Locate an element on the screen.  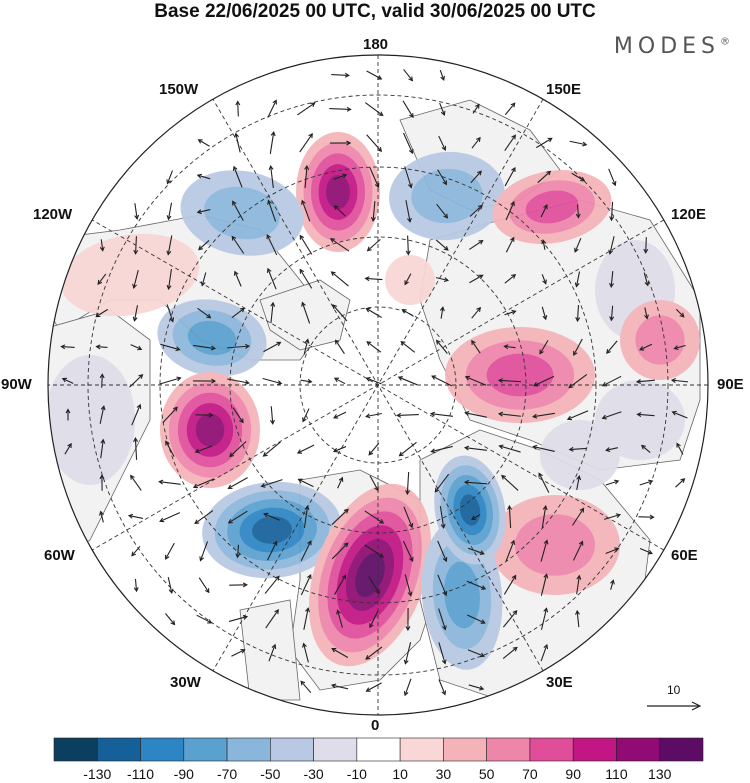
colorbar-tick-label: 130 is located at coordinates (660, 774).